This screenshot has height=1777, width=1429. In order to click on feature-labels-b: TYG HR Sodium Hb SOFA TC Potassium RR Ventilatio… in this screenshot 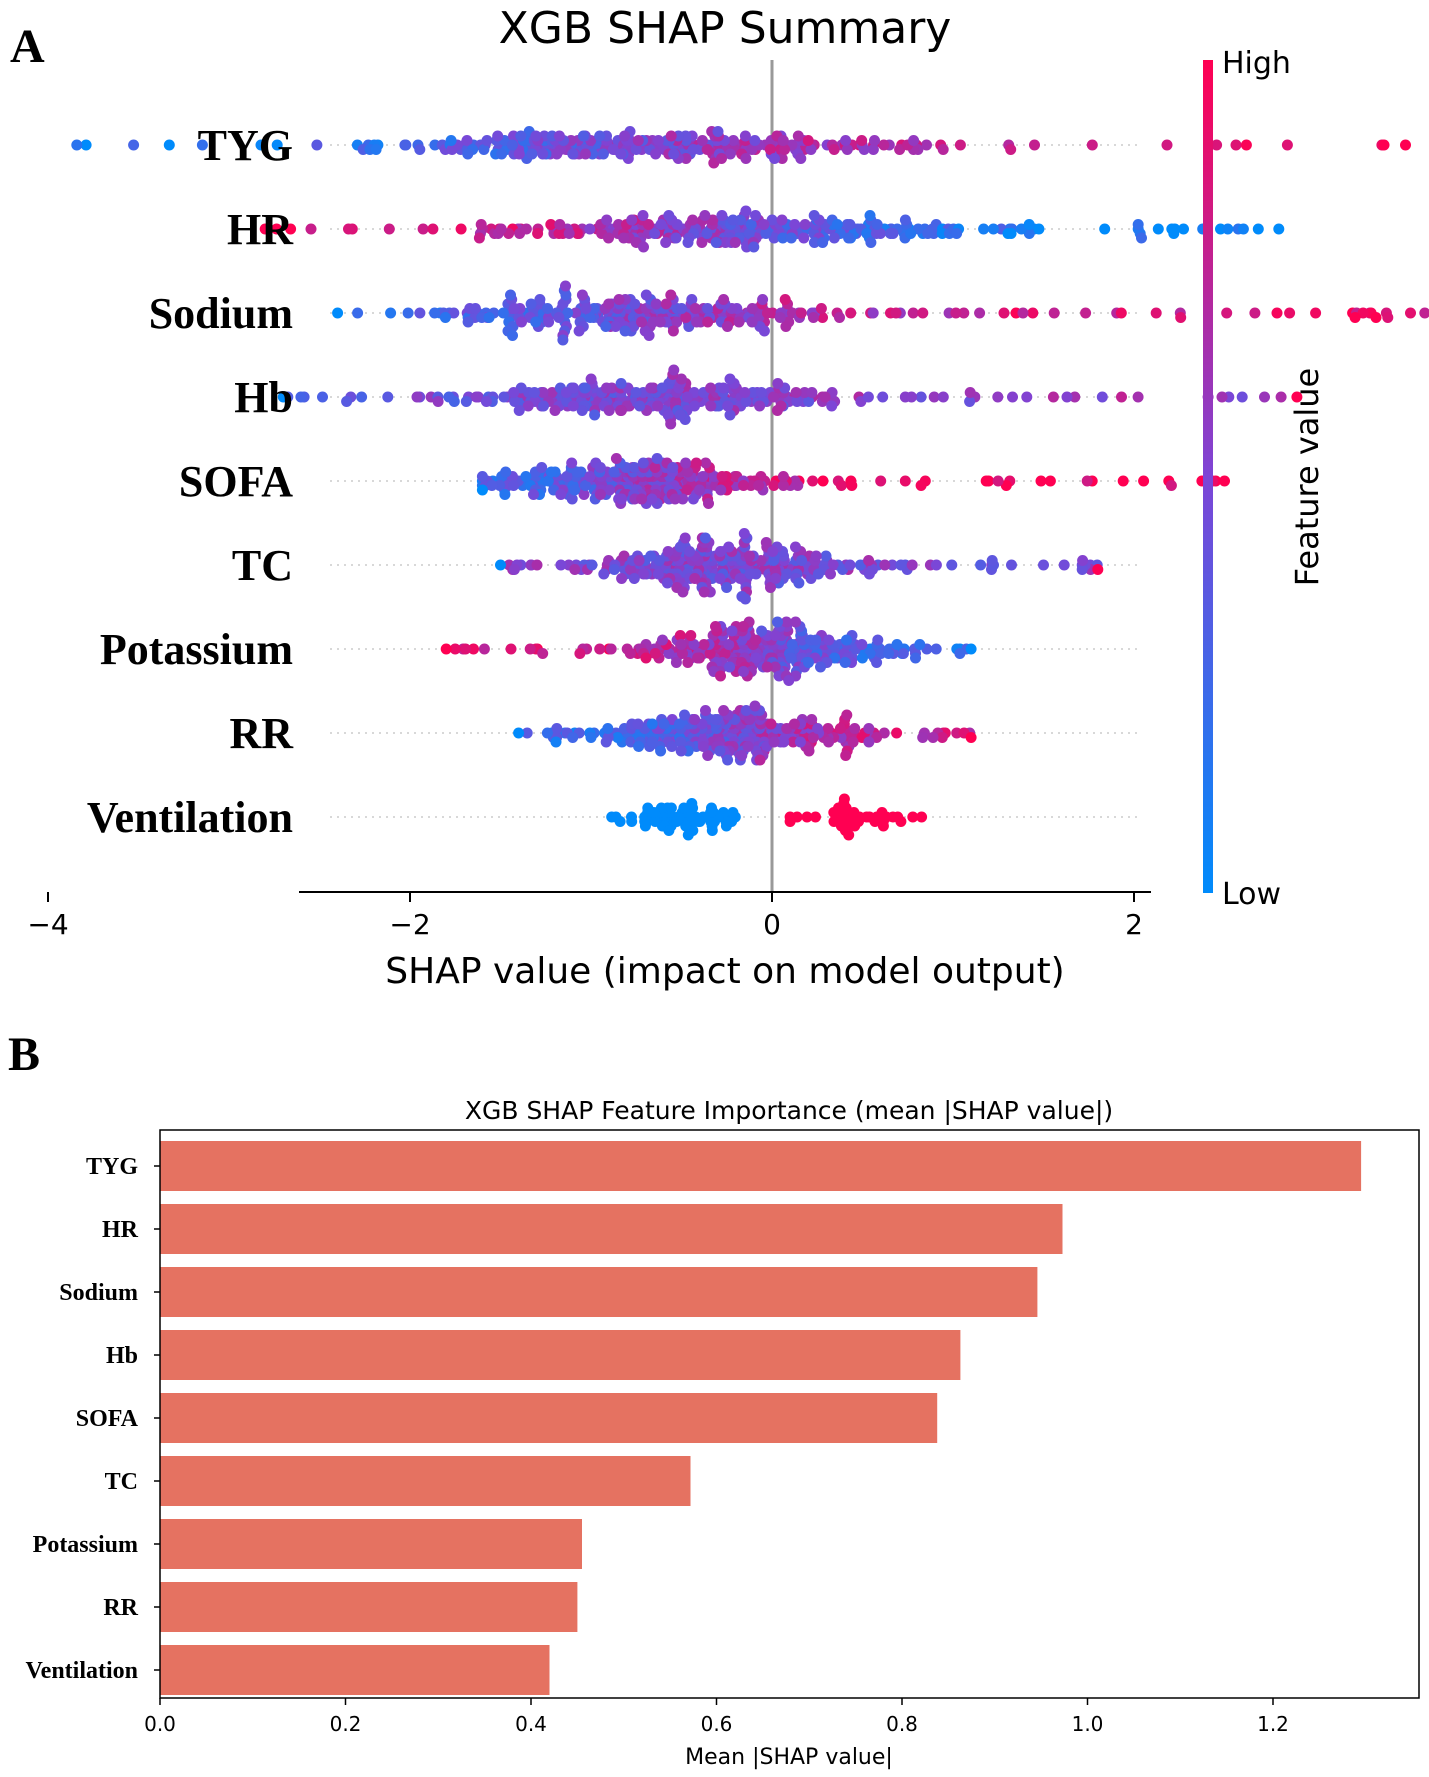, I will do `click(93, 1419)`.